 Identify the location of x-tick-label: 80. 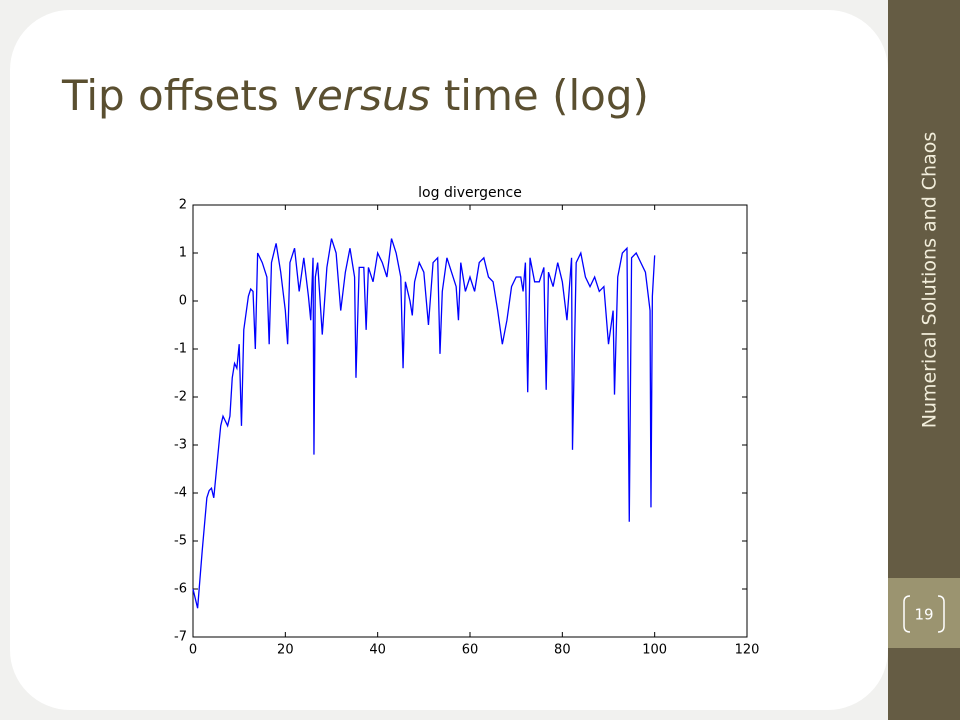
(562, 650).